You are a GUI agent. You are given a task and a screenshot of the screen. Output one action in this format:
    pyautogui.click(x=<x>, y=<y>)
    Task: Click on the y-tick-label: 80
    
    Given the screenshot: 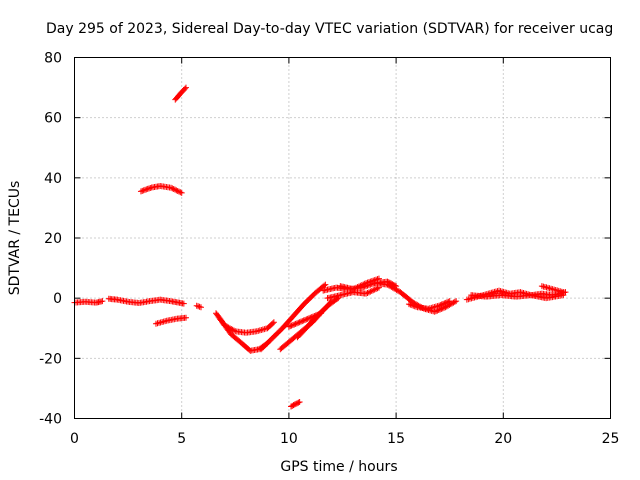 What is the action you would take?
    pyautogui.click(x=53, y=59)
    